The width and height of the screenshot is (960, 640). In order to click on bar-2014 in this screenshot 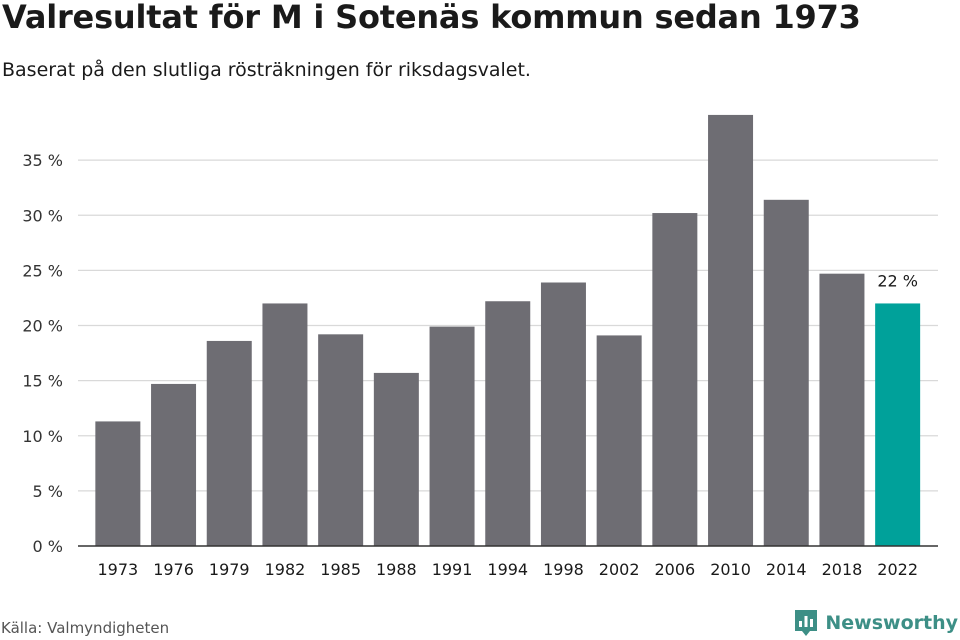, I will do `click(786, 372)`.